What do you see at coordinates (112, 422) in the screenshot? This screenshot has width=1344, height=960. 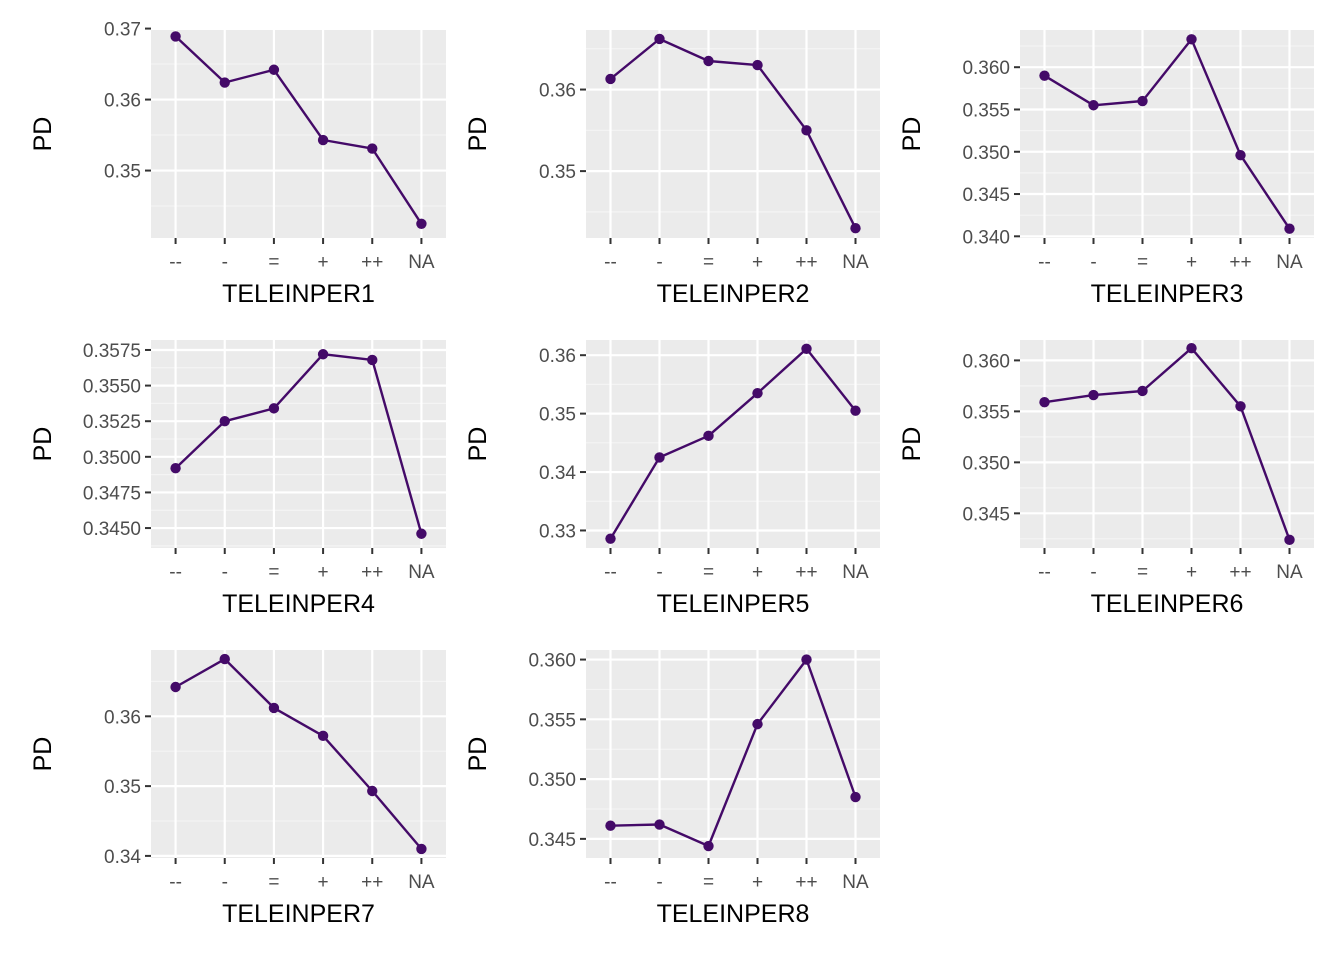 I see `y-tick-label: 0.3525` at bounding box center [112, 422].